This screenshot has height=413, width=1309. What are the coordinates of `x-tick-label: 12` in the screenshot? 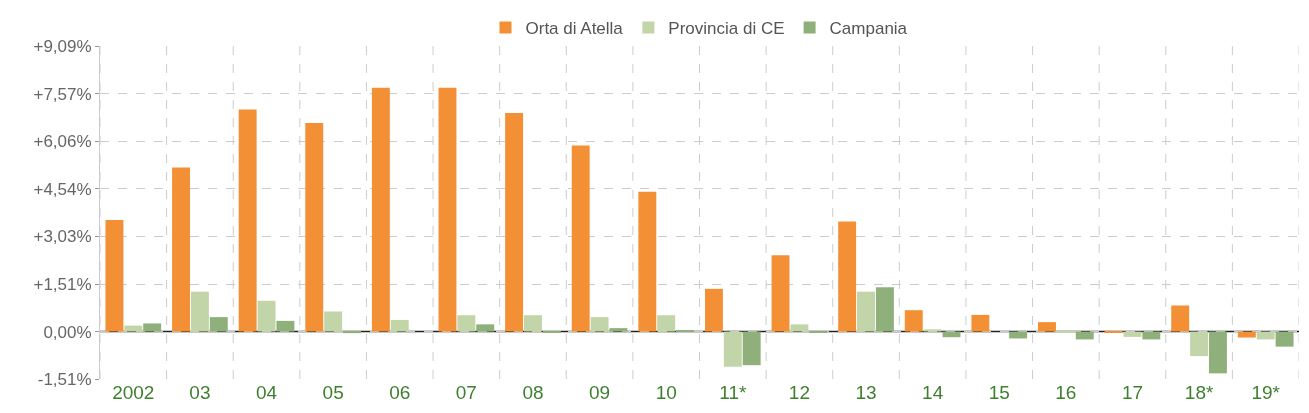 It's located at (799, 392).